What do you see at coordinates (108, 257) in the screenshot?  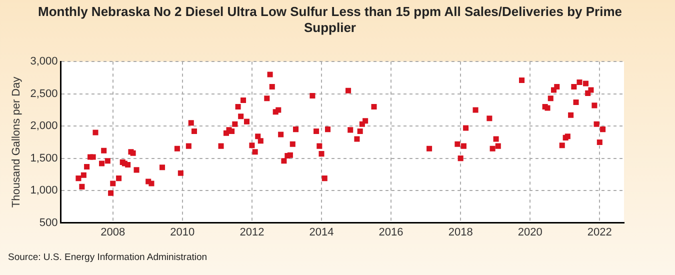 I see `source-note: Source: U.S. Energy Information Administration` at bounding box center [108, 257].